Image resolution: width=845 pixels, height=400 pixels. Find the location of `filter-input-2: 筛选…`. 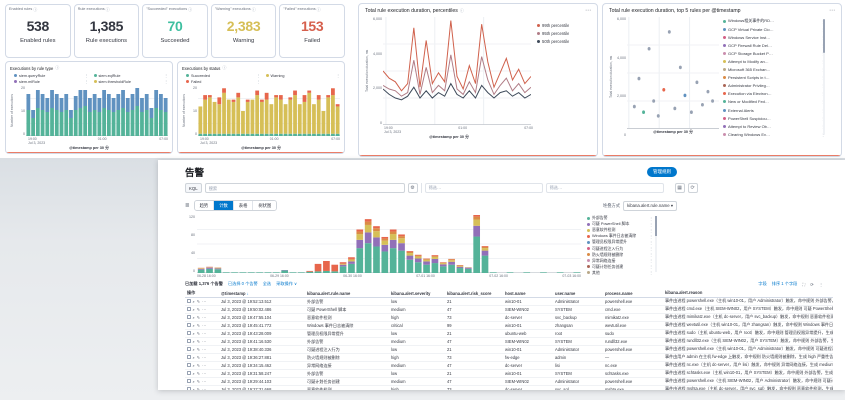

filter-input-2: 筛选… is located at coordinates (604, 188).